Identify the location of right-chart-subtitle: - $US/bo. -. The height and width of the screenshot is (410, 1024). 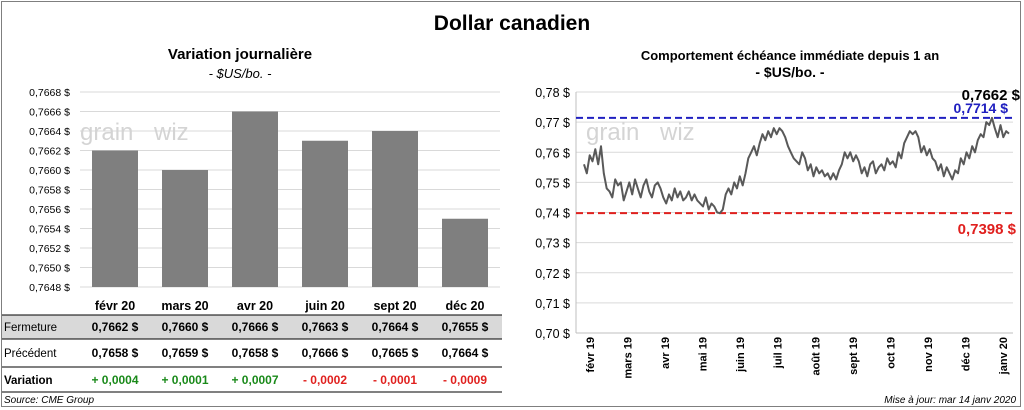
(790, 72).